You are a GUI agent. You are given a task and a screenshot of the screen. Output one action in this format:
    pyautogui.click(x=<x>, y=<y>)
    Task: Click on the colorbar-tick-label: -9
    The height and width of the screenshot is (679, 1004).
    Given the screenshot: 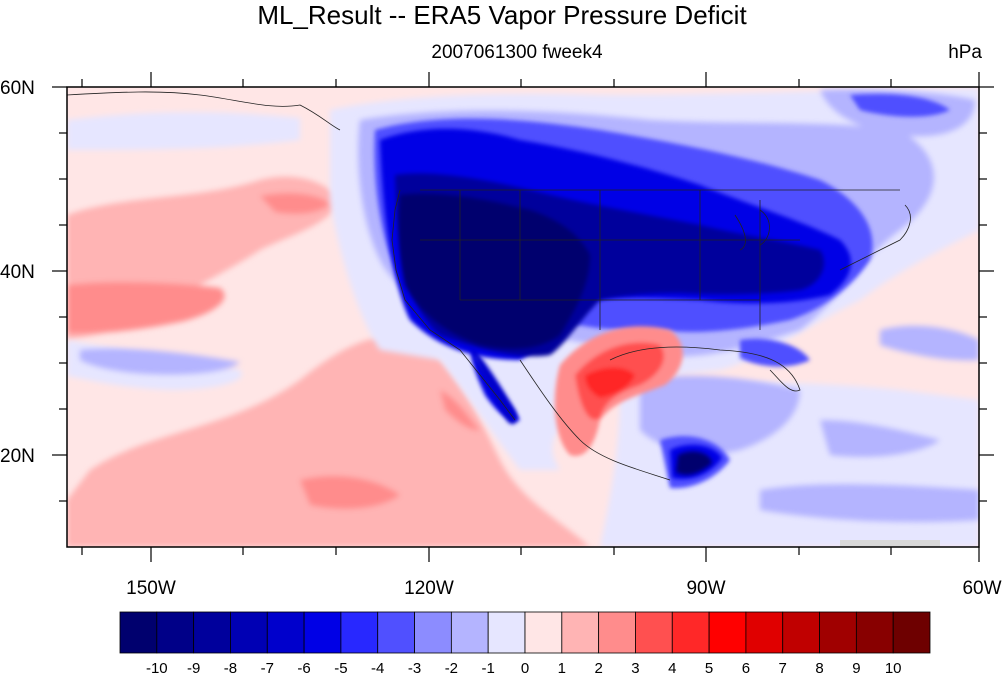 What is the action you would take?
    pyautogui.click(x=193, y=668)
    